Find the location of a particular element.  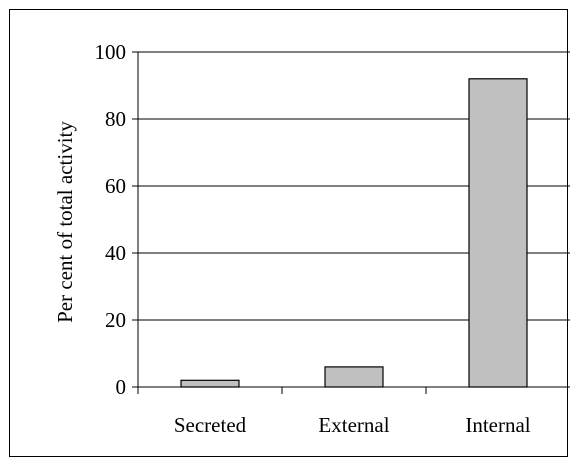

bar-internal is located at coordinates (498, 233).